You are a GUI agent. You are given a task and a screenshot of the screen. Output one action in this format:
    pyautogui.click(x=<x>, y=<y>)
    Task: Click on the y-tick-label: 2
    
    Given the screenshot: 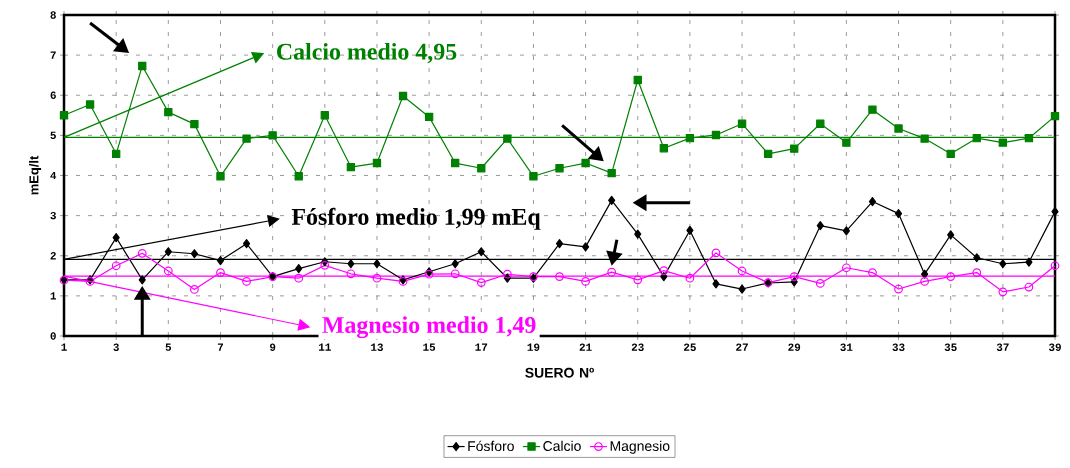 What is the action you would take?
    pyautogui.click(x=53, y=256)
    